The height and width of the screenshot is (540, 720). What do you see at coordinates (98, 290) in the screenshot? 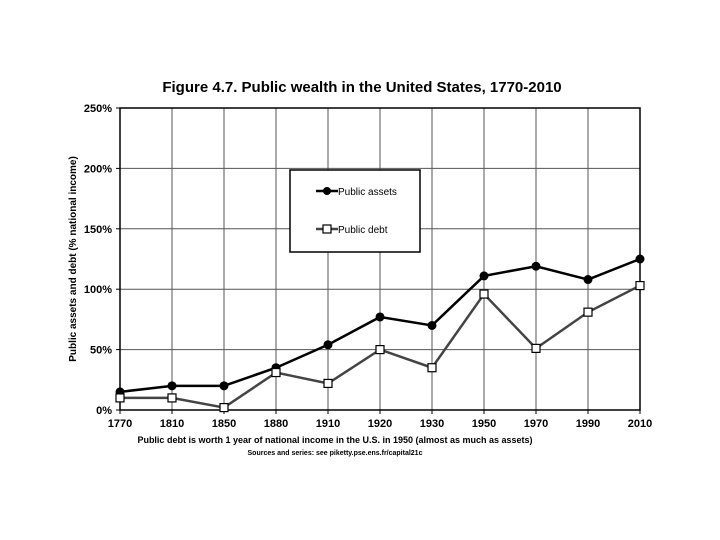
I see `y-tick-label: 100%` at bounding box center [98, 290].